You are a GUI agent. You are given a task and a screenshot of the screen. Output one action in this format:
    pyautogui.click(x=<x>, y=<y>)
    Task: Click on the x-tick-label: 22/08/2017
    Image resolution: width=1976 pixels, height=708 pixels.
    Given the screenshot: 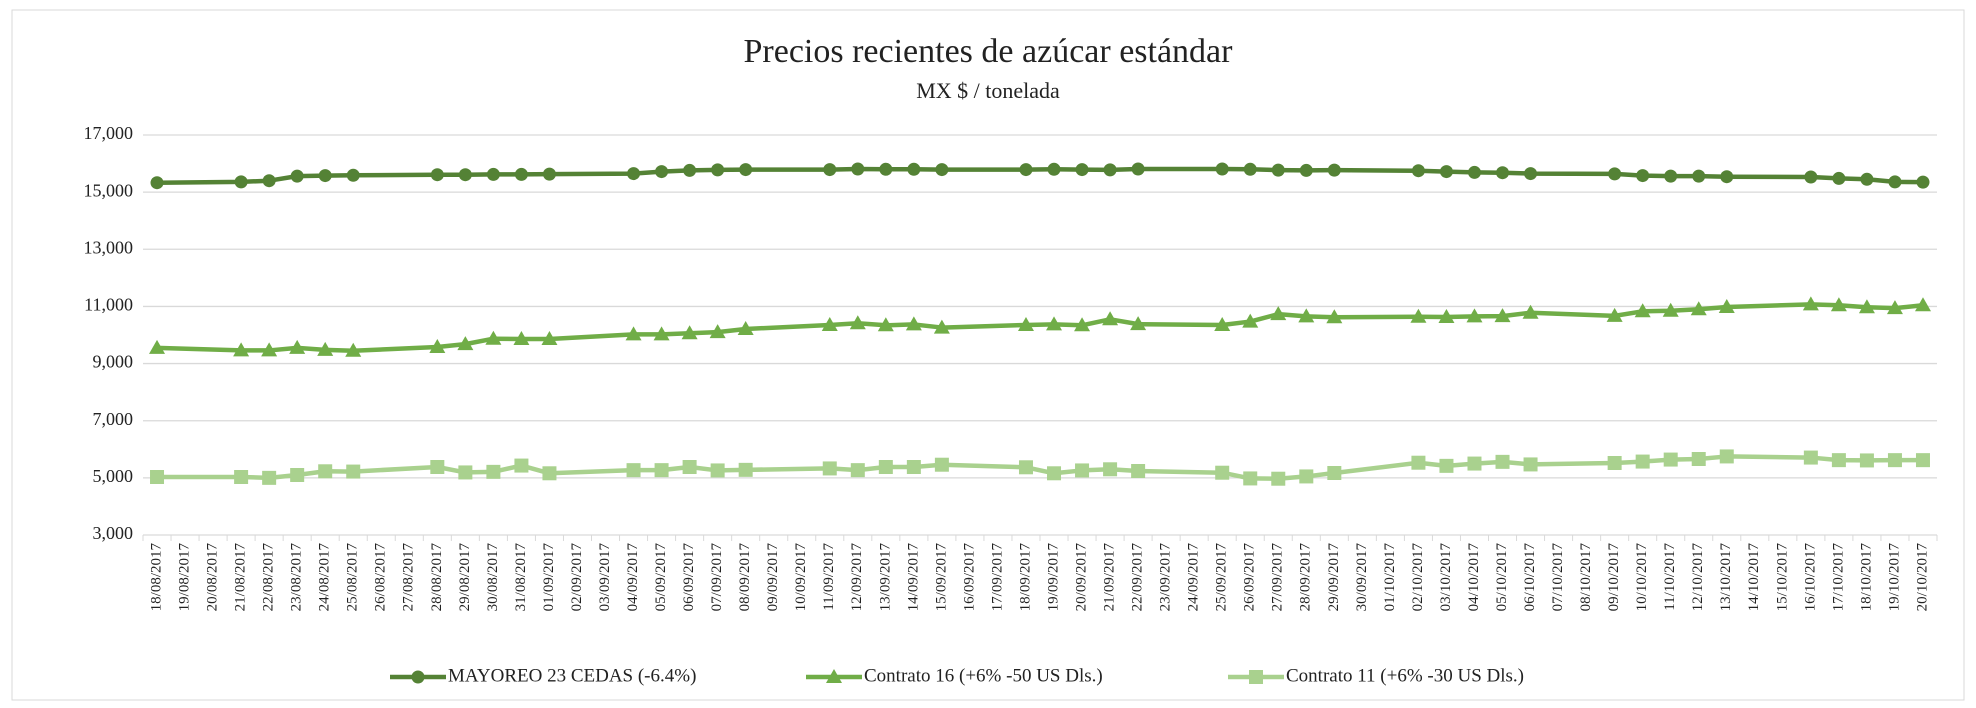 What is the action you would take?
    pyautogui.click(x=269, y=577)
    